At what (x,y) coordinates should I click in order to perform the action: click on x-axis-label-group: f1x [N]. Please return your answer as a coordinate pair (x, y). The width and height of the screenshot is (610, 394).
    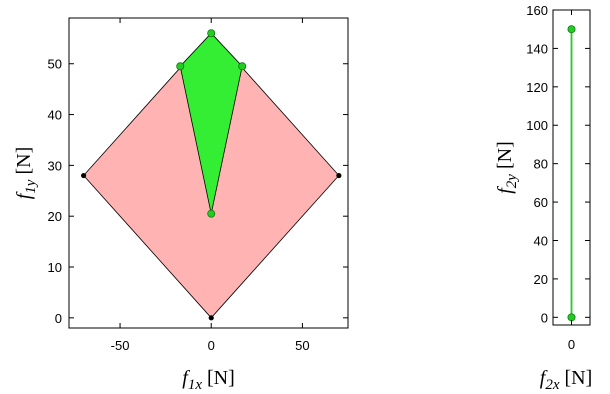
    Looking at the image, I should click on (208, 380).